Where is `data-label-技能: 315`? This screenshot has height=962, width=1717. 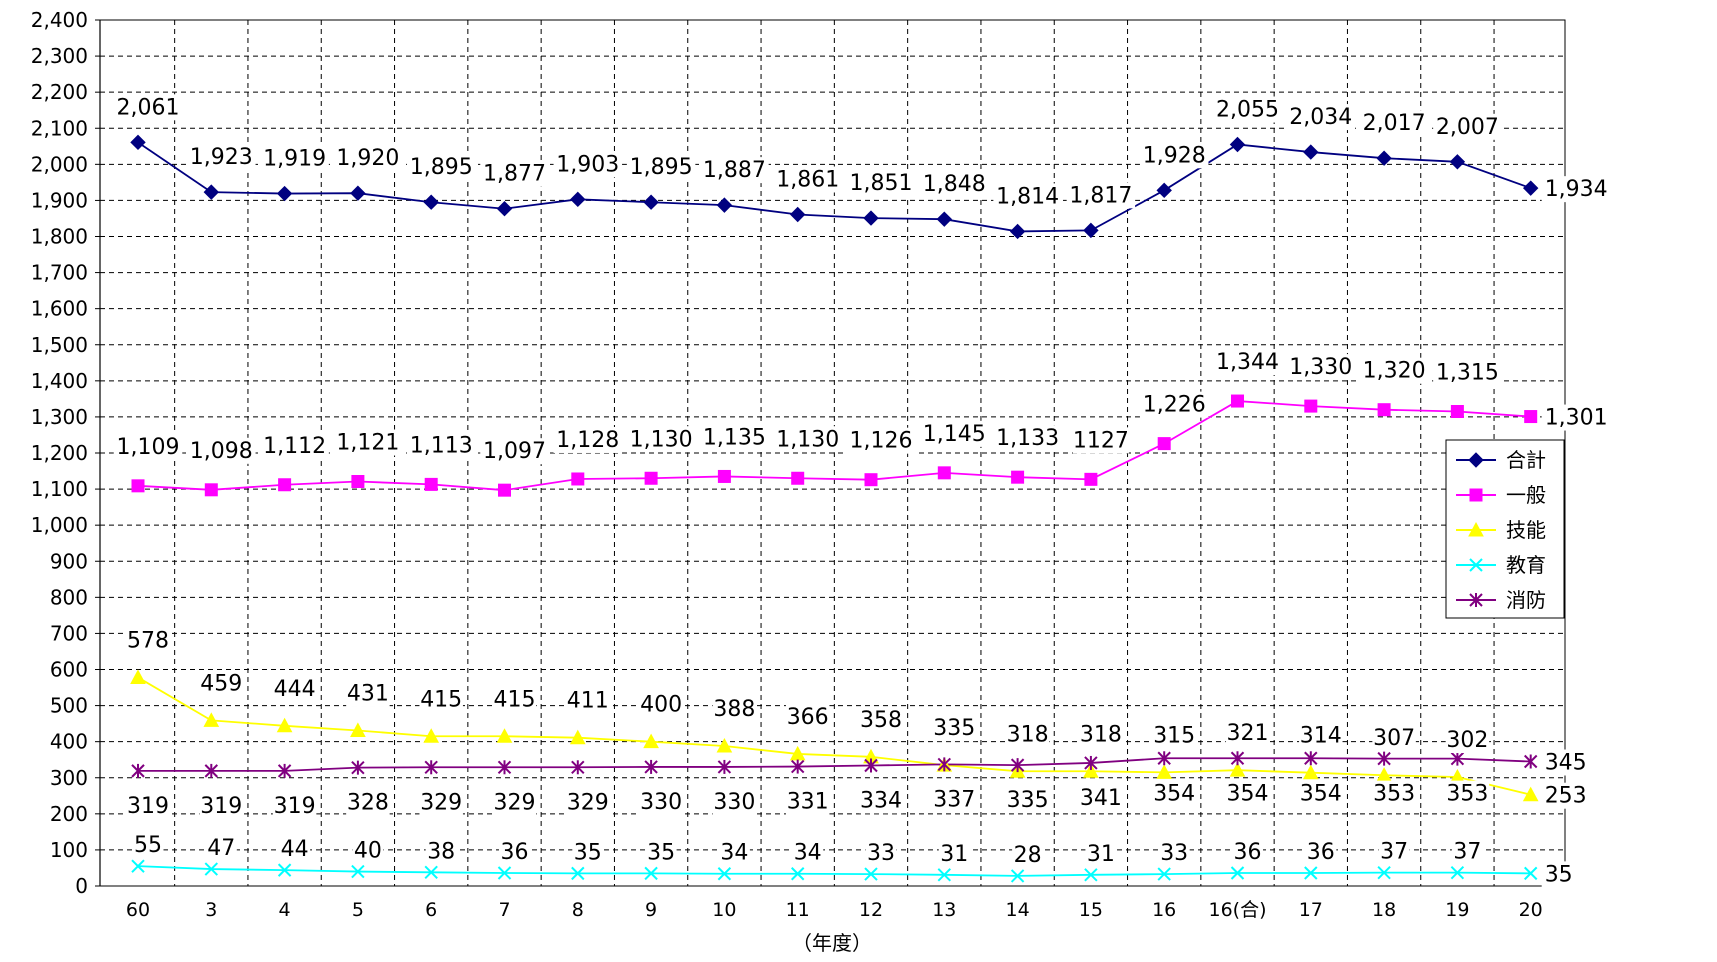
data-label-技能: 315 is located at coordinates (1174, 735).